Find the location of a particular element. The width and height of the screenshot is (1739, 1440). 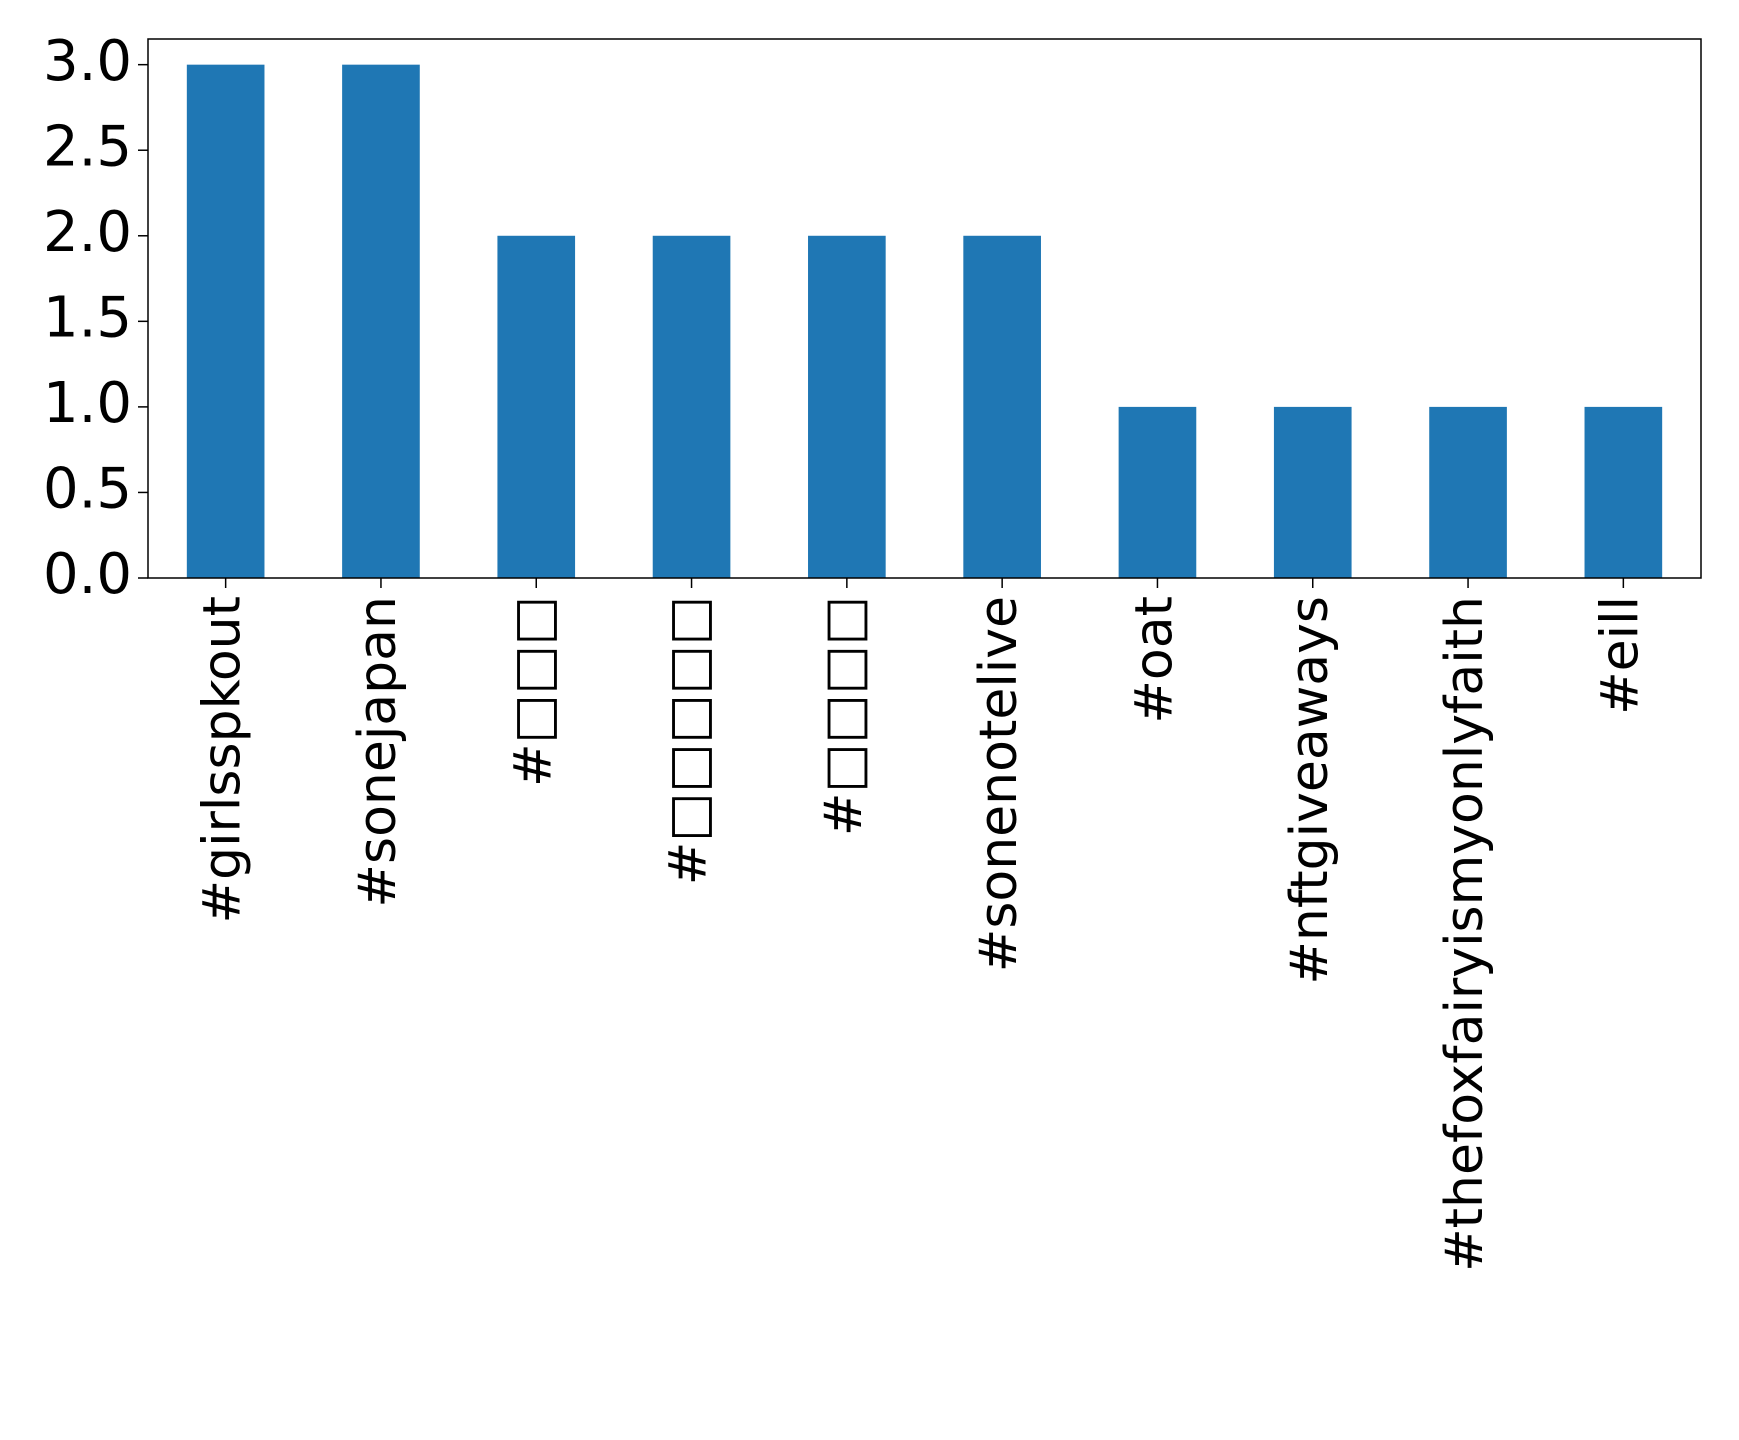

x-tick-label: #girlsspkout is located at coordinates (223, 759).